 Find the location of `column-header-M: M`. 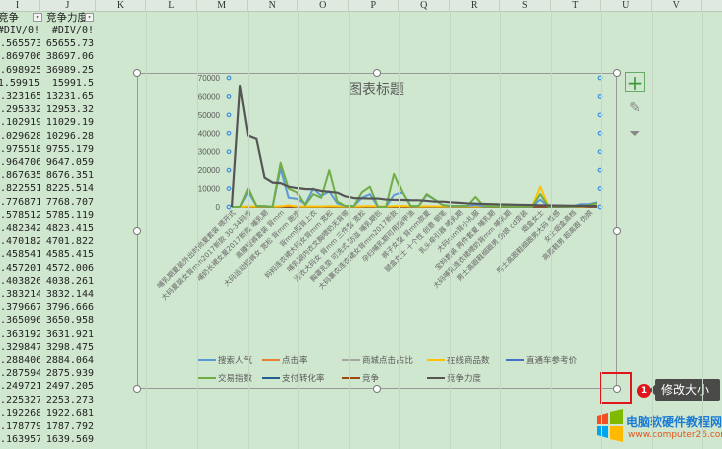

column-header-M: M is located at coordinates (222, 6).